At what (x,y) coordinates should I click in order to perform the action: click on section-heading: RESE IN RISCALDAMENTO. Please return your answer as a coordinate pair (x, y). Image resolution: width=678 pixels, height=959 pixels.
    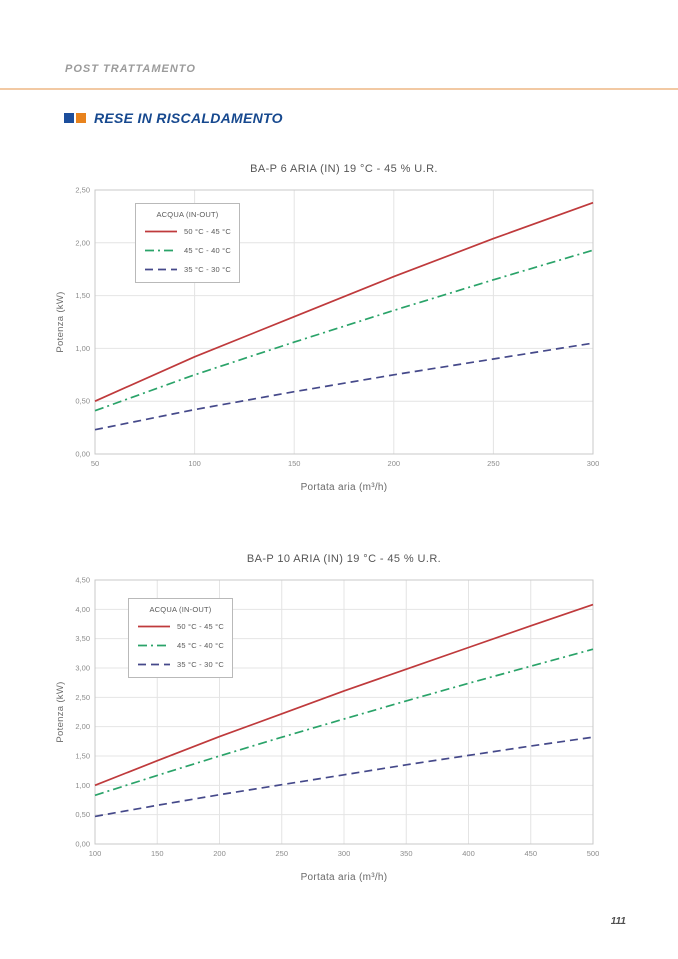
    Looking at the image, I should click on (173, 118).